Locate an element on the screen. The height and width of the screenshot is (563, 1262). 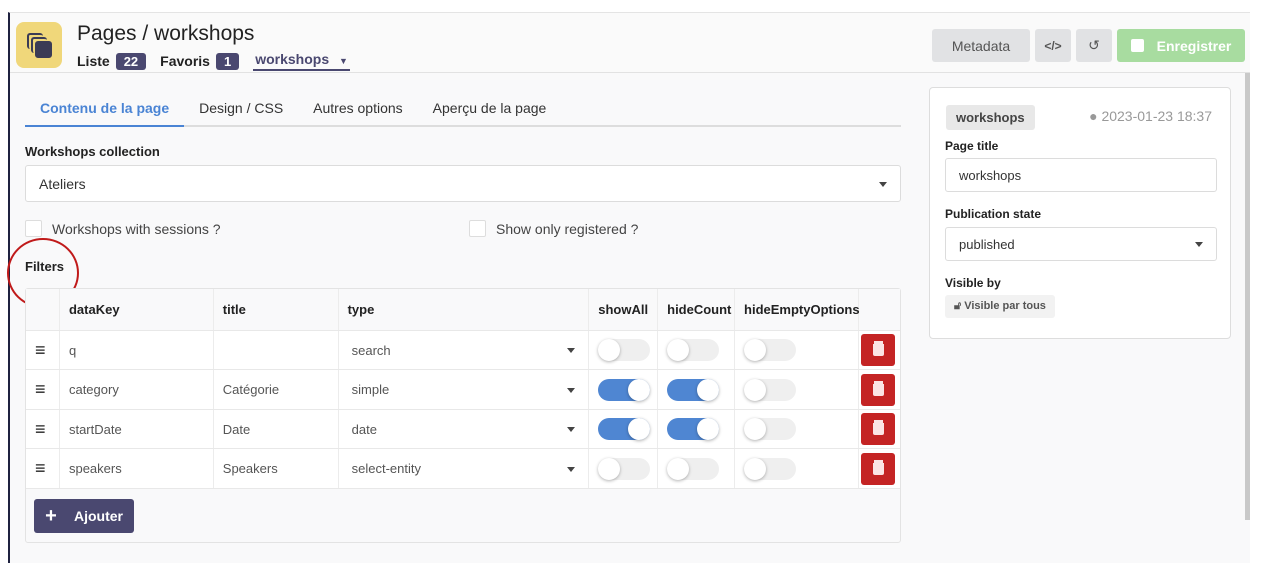
tab-design: Design / CSS is located at coordinates (241, 108).